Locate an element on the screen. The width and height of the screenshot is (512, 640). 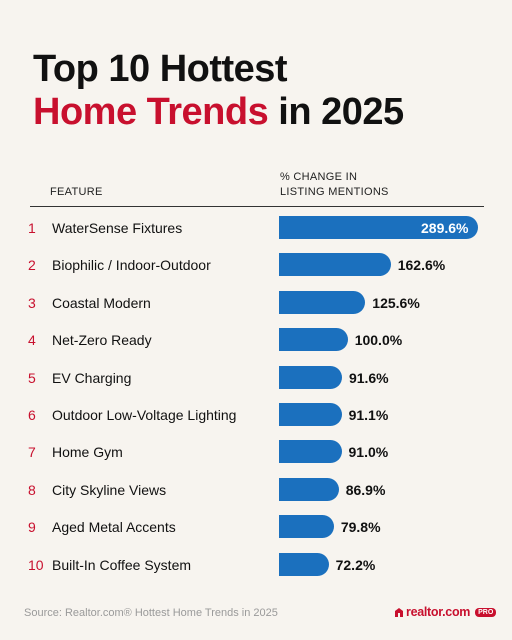
rank-number: 4 is located at coordinates (32, 340).